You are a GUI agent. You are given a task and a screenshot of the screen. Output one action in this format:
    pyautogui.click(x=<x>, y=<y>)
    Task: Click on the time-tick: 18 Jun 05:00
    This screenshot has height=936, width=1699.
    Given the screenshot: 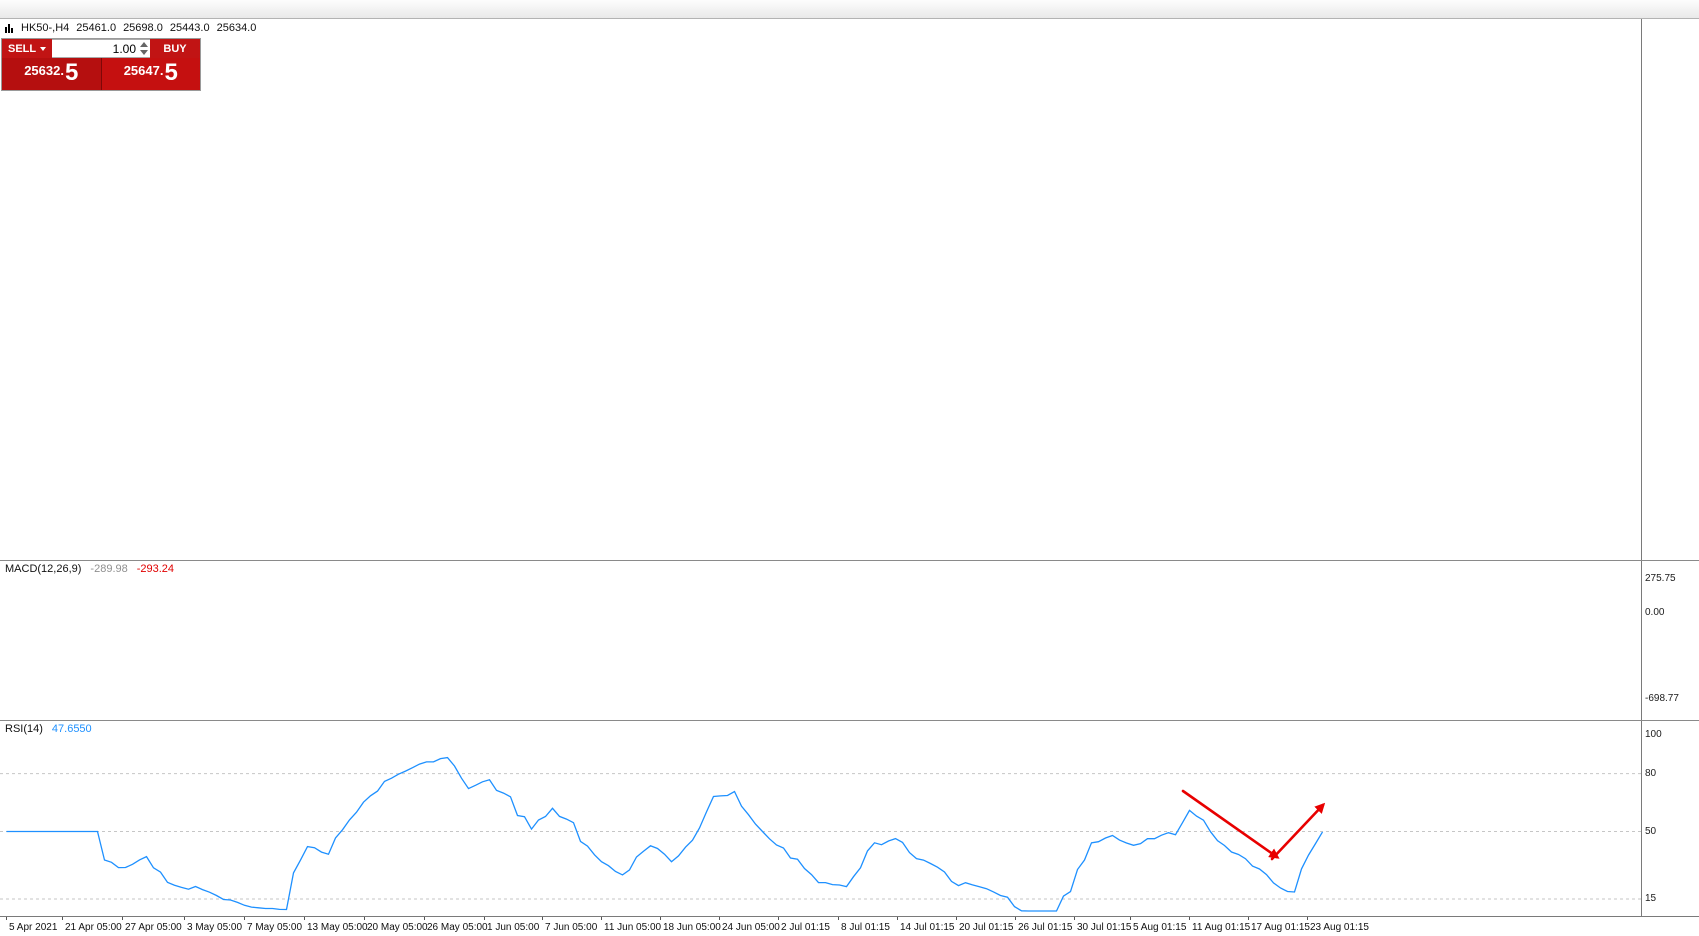 What is the action you would take?
    pyautogui.click(x=692, y=927)
    